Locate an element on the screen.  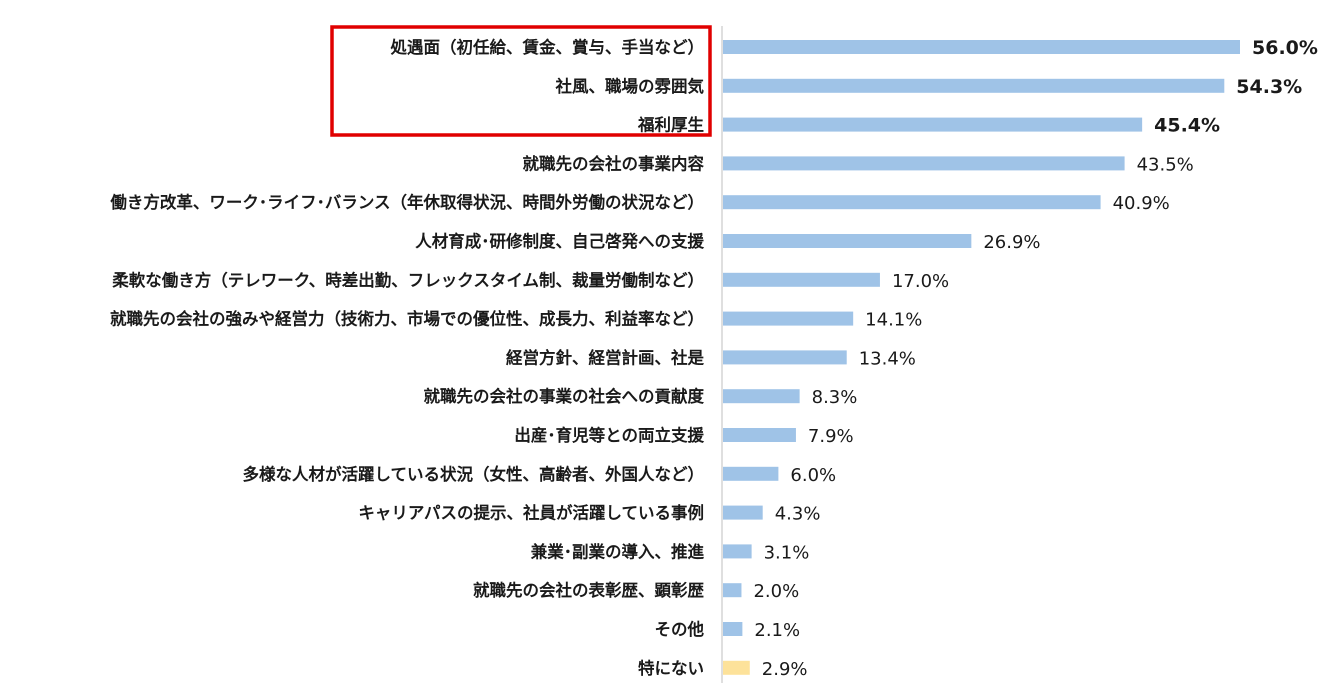
value-label: 56.0% is located at coordinates (1285, 48).